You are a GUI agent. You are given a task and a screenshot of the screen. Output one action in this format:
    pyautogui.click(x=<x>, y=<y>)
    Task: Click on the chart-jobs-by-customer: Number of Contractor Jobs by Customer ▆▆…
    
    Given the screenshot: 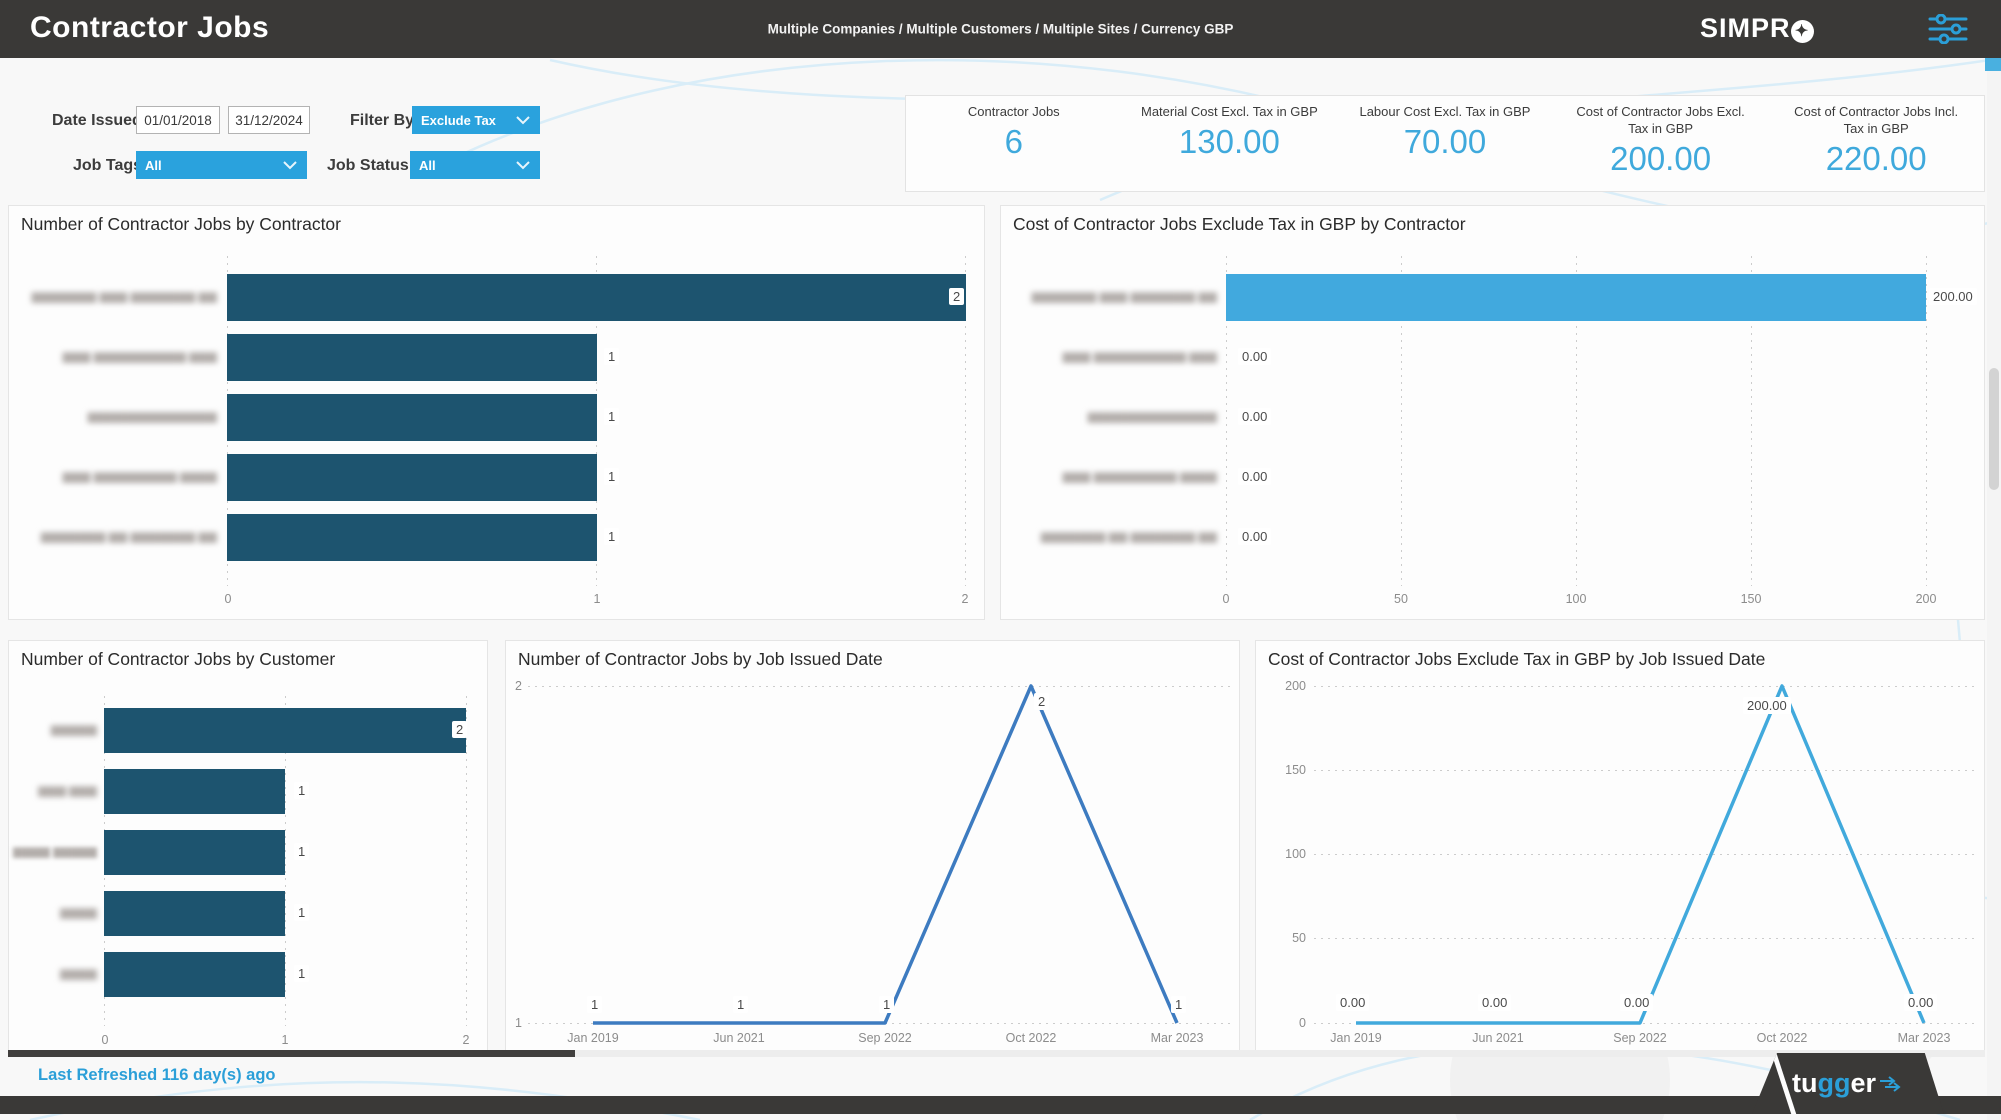 What is the action you would take?
    pyautogui.click(x=248, y=846)
    